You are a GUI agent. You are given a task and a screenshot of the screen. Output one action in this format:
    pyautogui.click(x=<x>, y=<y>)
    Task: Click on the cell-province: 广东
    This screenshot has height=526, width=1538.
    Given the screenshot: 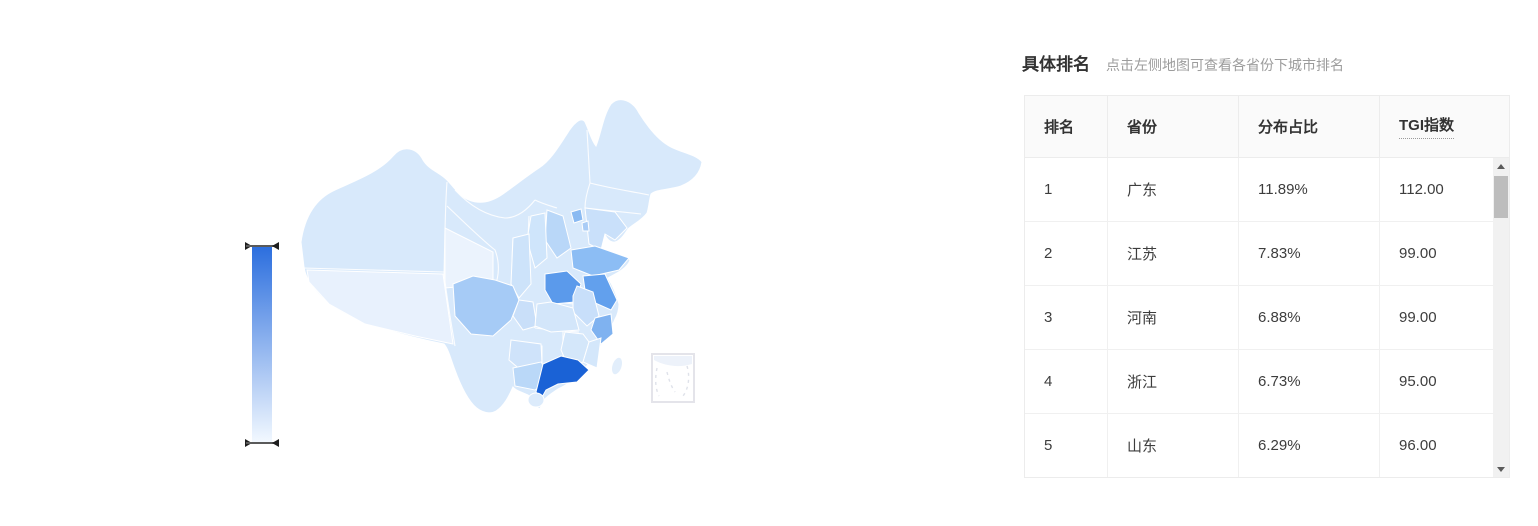 What is the action you would take?
    pyautogui.click(x=1173, y=189)
    